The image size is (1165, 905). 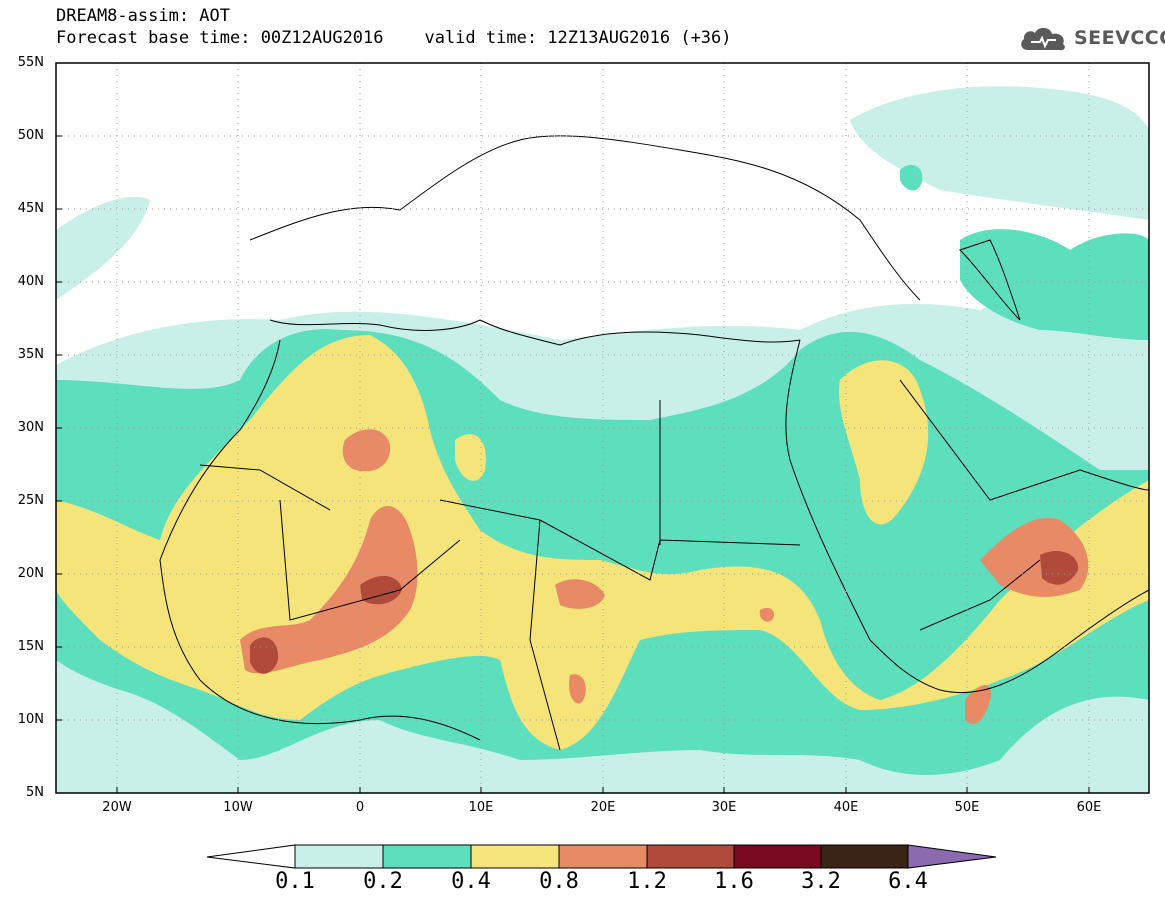 I want to click on lon-label: 10W, so click(x=238, y=807).